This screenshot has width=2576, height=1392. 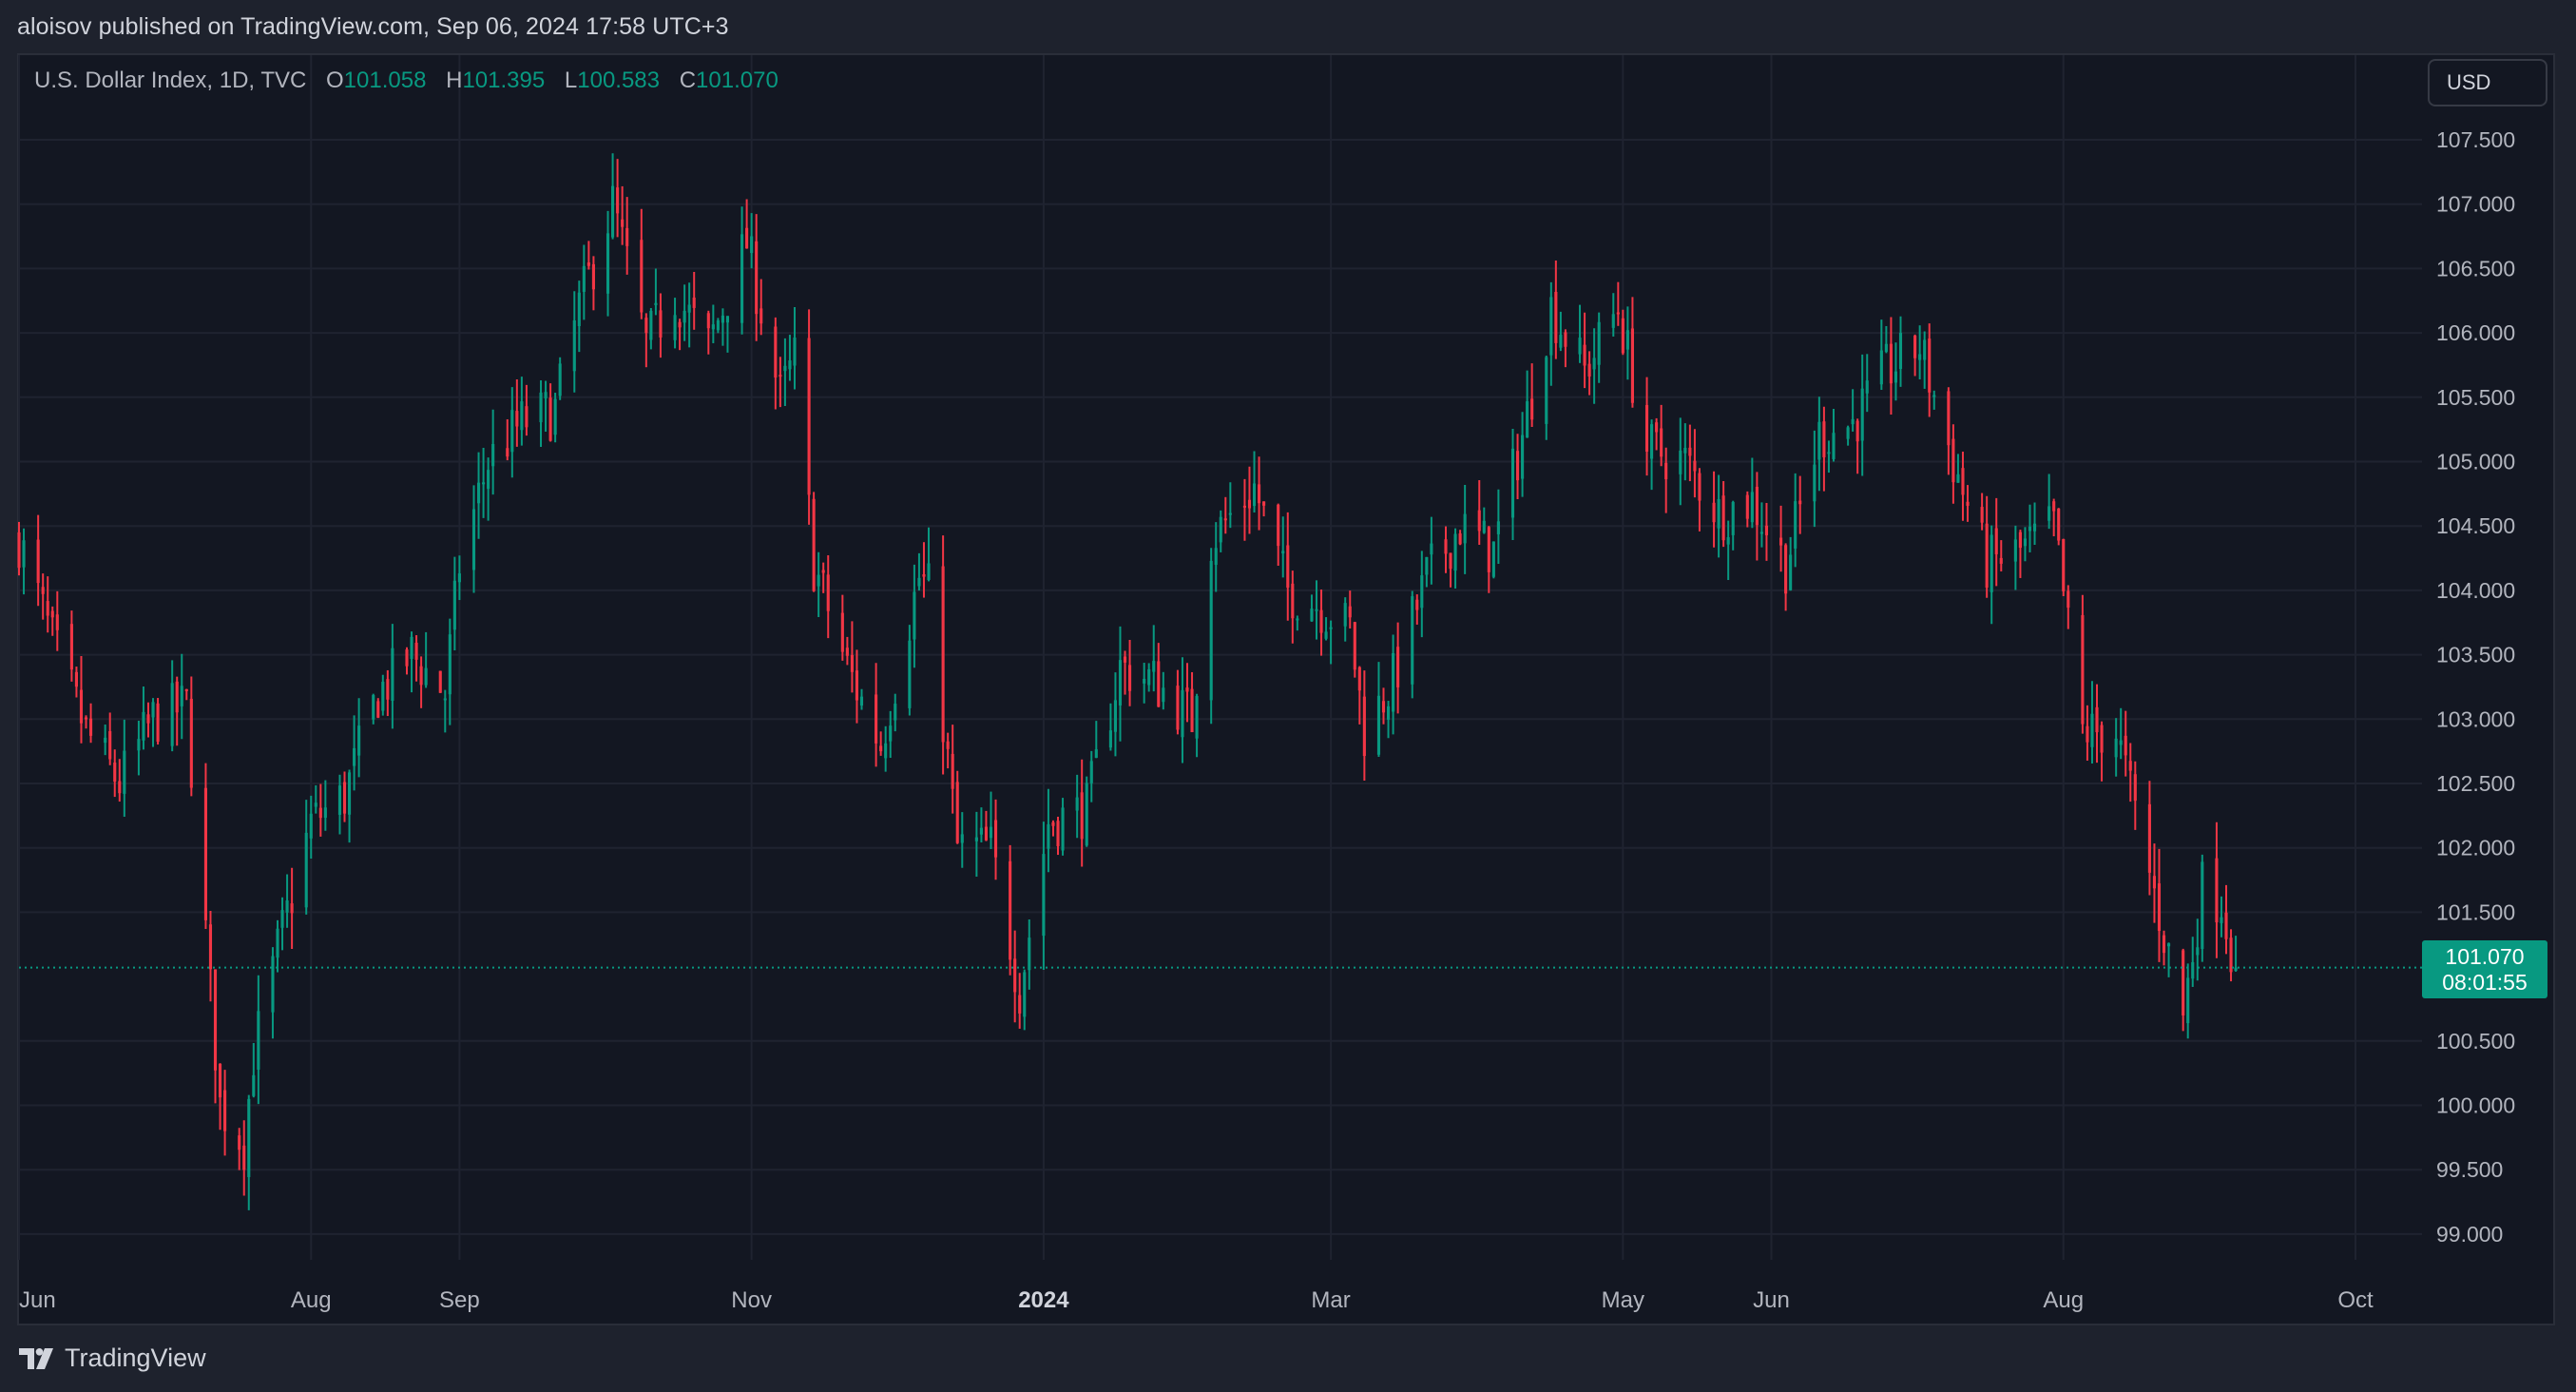 I want to click on price-tick-label: 105.500, so click(x=2475, y=397).